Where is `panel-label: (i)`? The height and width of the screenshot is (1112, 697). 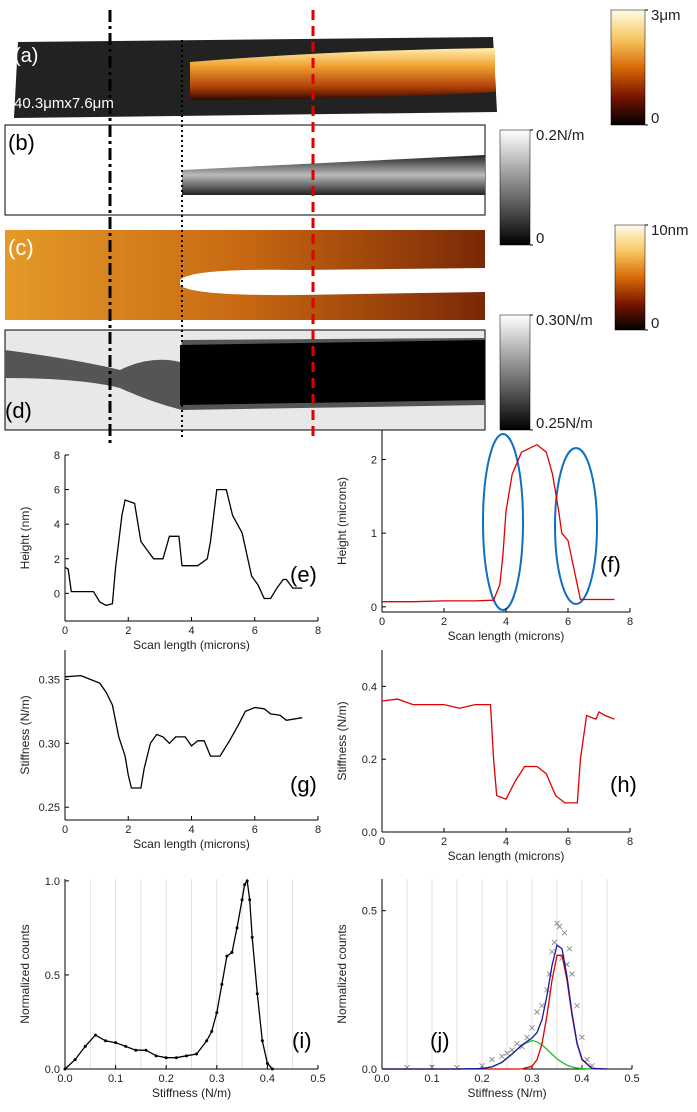
panel-label: (i) is located at coordinates (302, 1040).